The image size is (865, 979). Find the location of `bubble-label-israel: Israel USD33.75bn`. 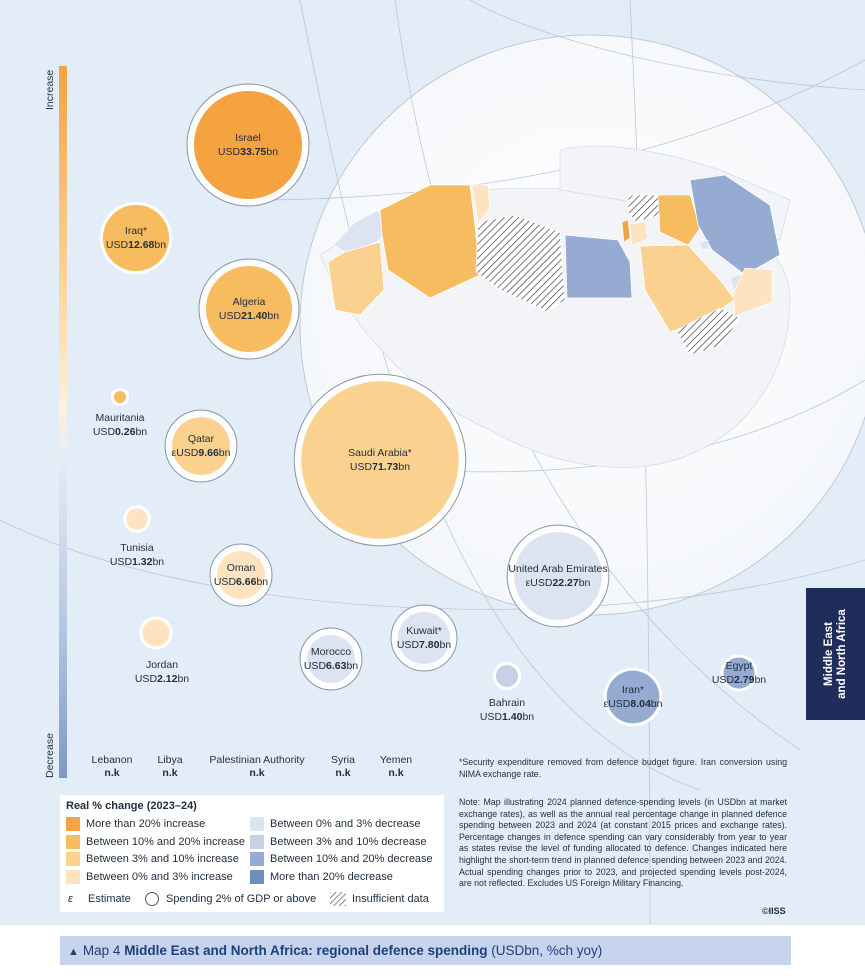

bubble-label-israel: Israel USD33.75bn is located at coordinates (248, 145).